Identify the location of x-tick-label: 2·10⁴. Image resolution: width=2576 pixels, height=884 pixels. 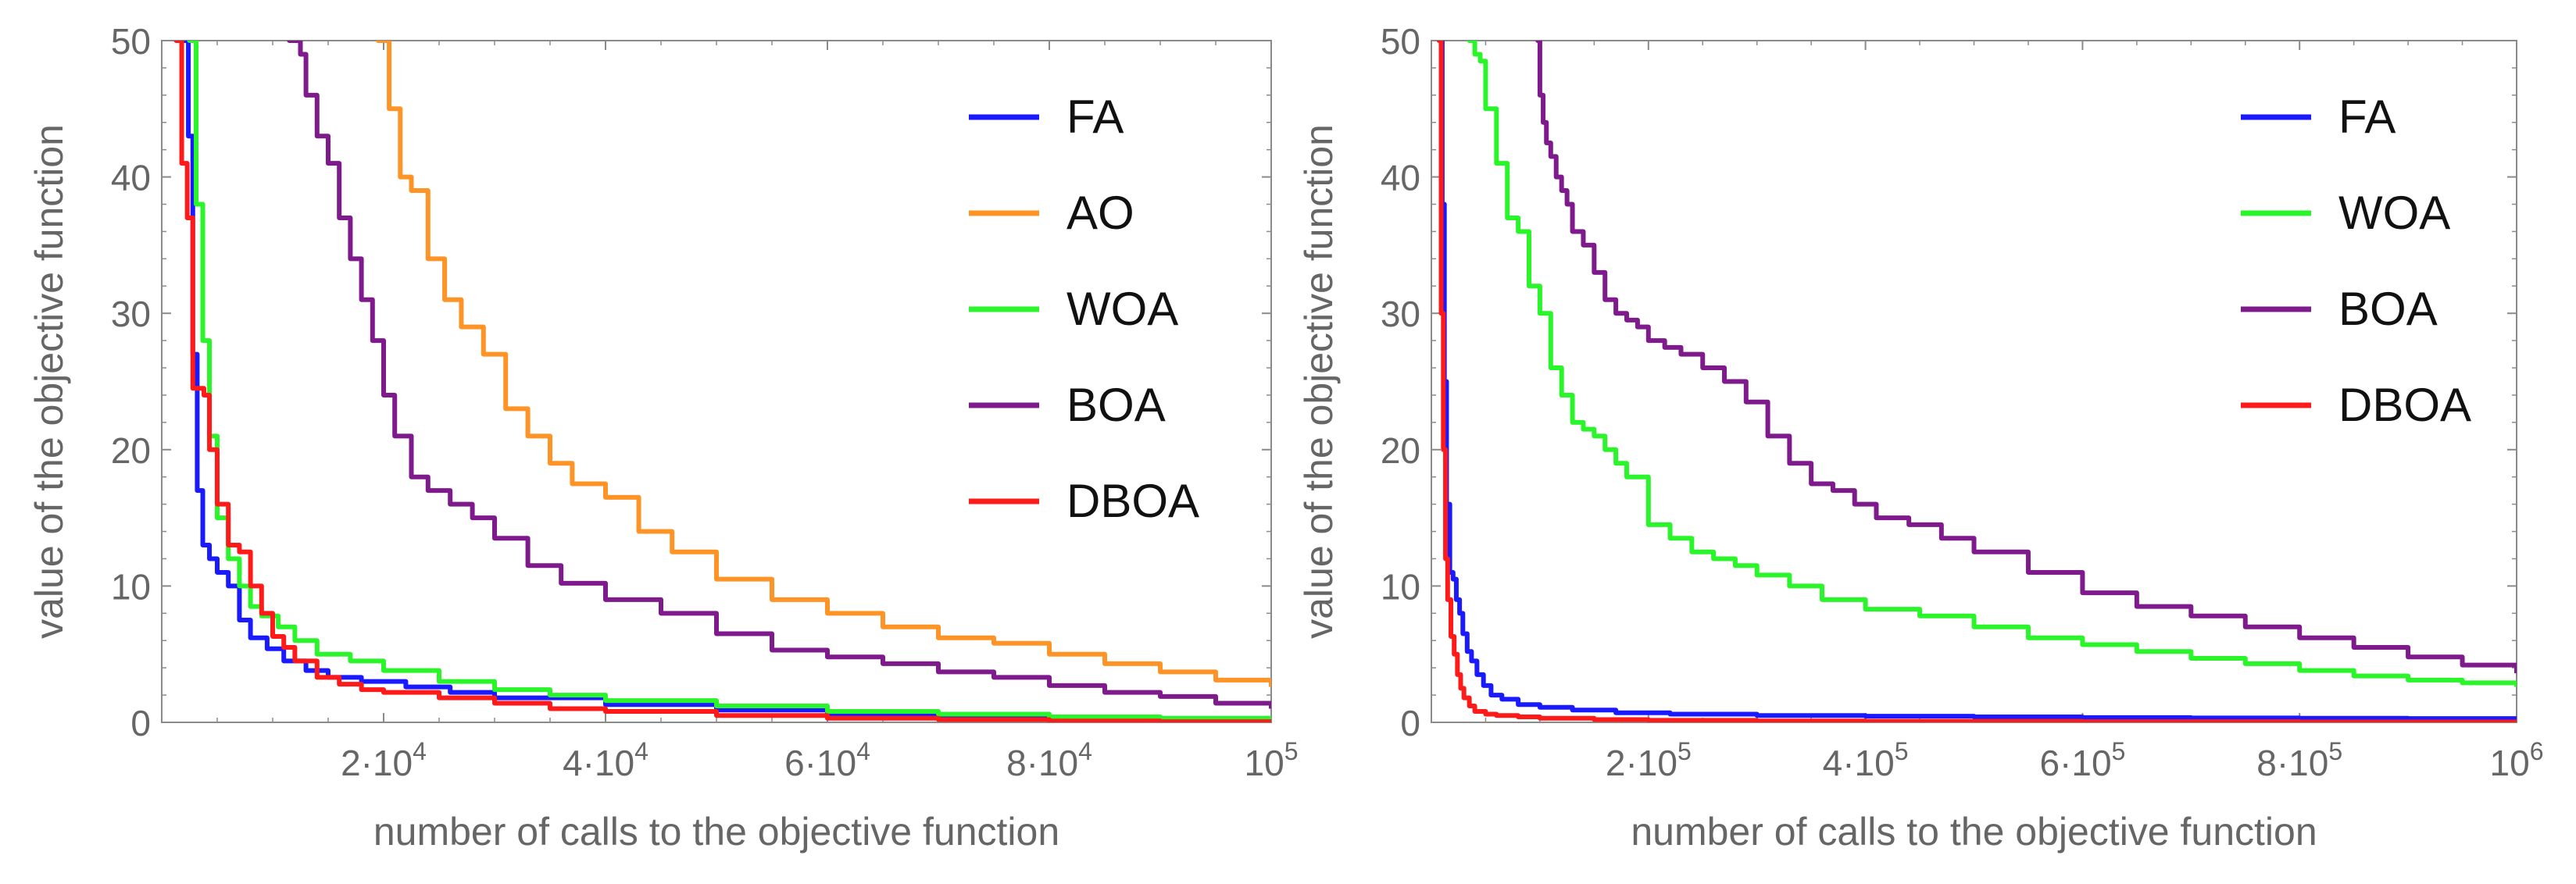
(384, 760).